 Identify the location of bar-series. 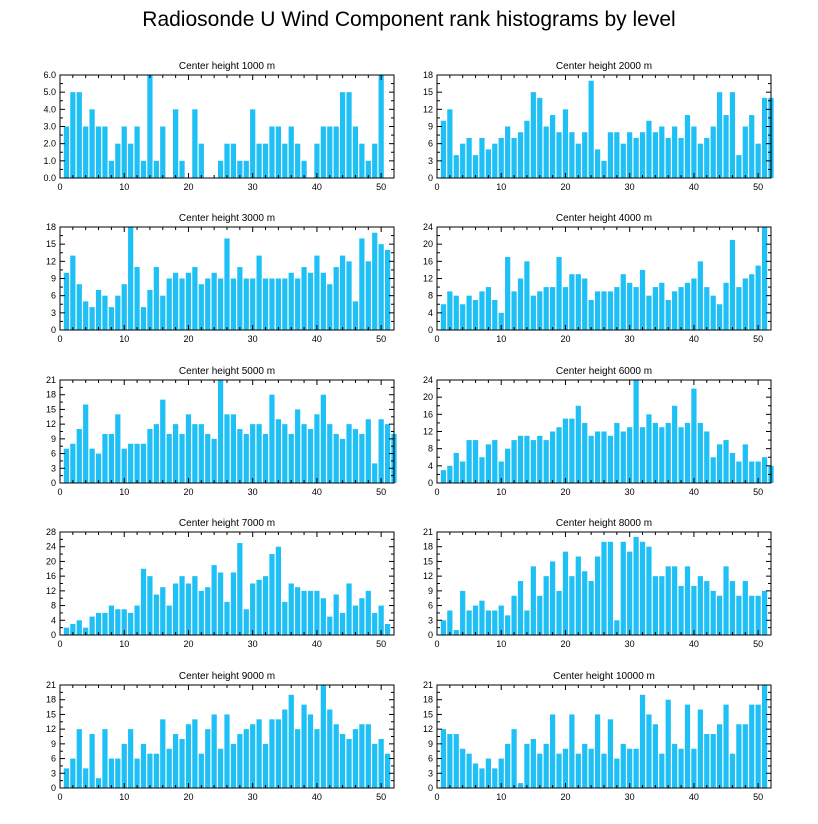
(230, 431).